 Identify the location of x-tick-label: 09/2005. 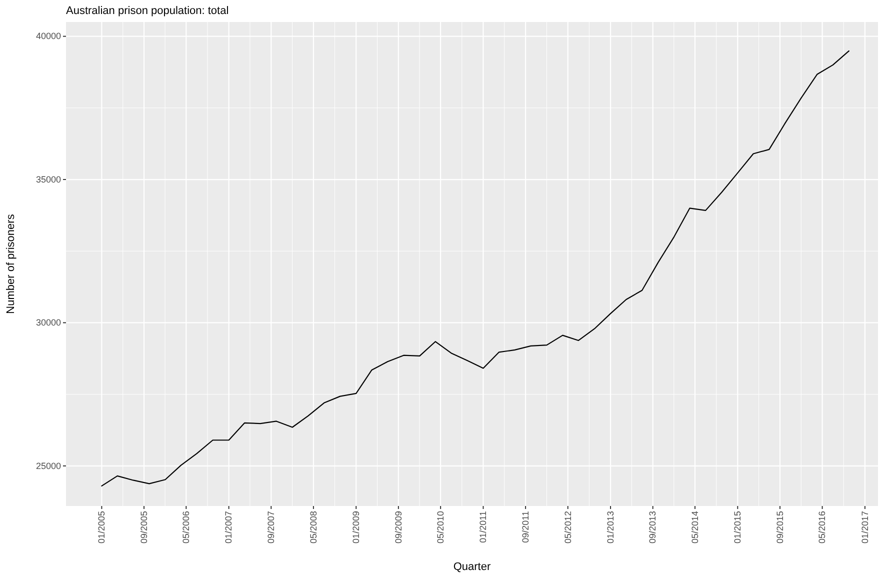
(143, 527).